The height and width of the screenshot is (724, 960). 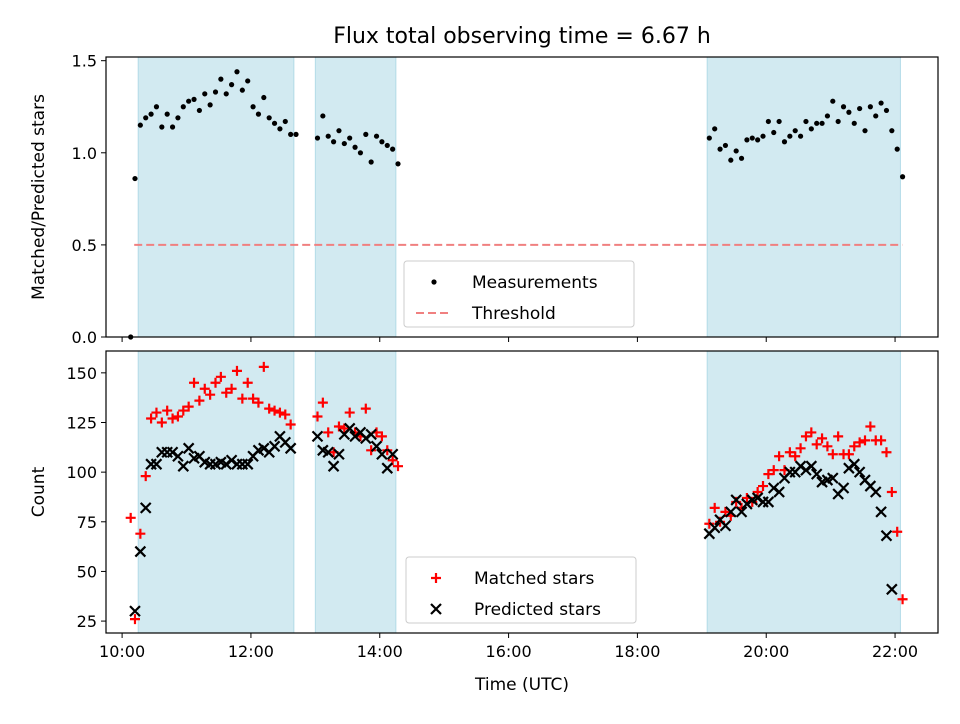 What do you see at coordinates (535, 283) in the screenshot?
I see `legend-label: Measurements` at bounding box center [535, 283].